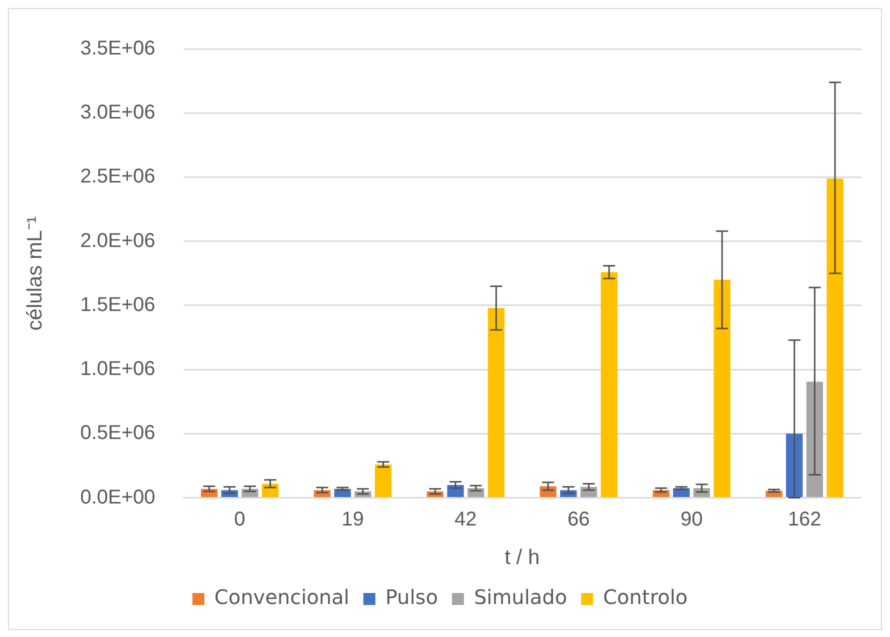 The height and width of the screenshot is (637, 890). I want to click on y-axis-title: células mL⁻¹, so click(34, 273).